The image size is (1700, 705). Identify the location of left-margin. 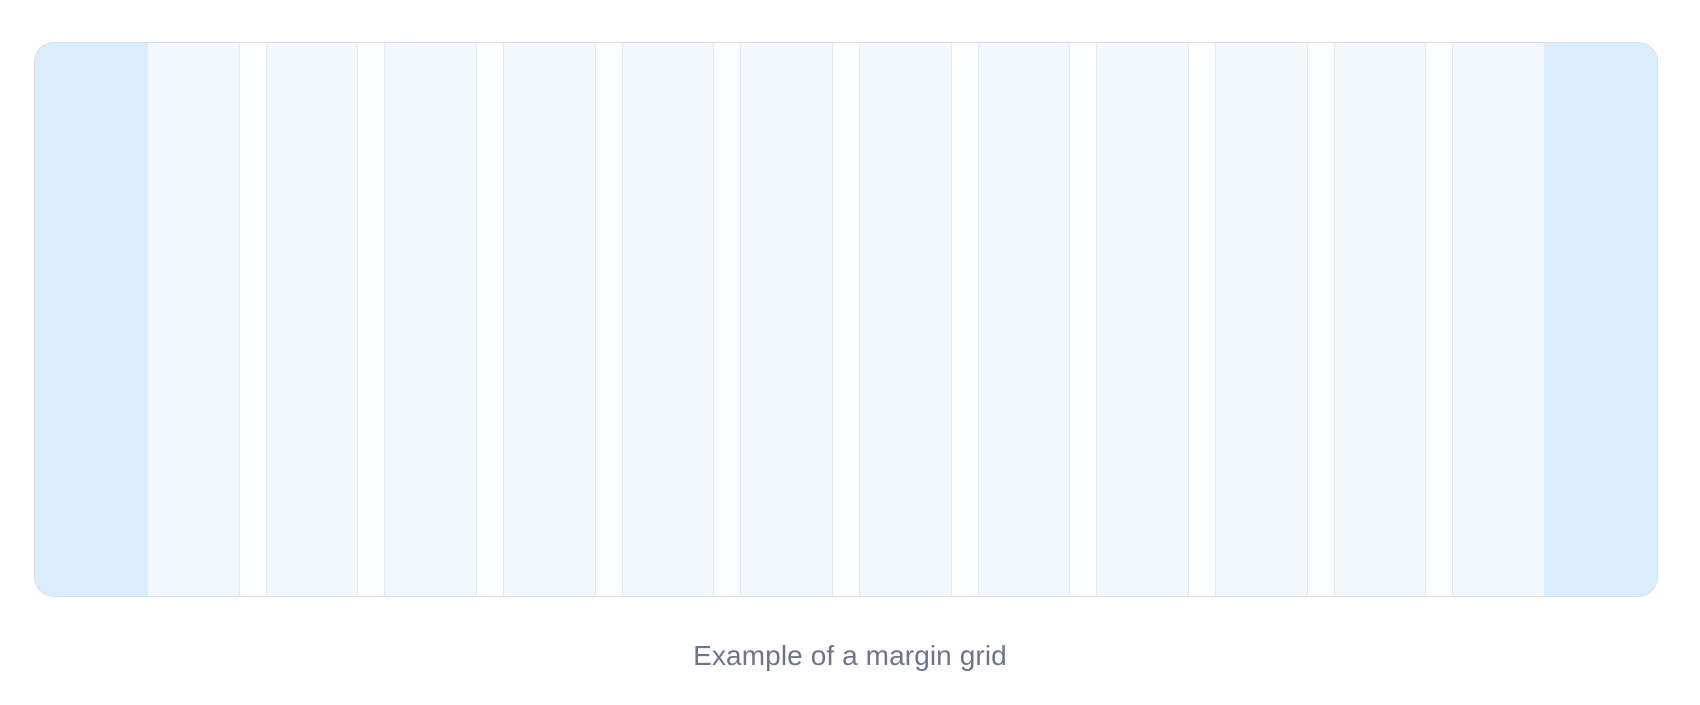
(91, 319).